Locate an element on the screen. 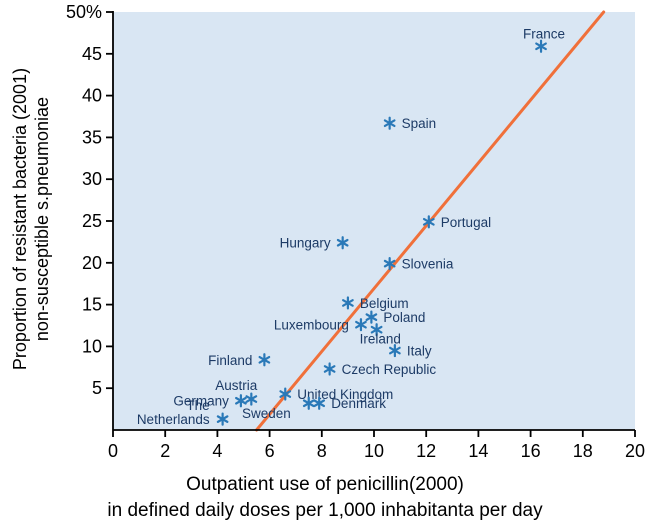 The image size is (650, 532). y-tick-label: 30 is located at coordinates (92, 179).